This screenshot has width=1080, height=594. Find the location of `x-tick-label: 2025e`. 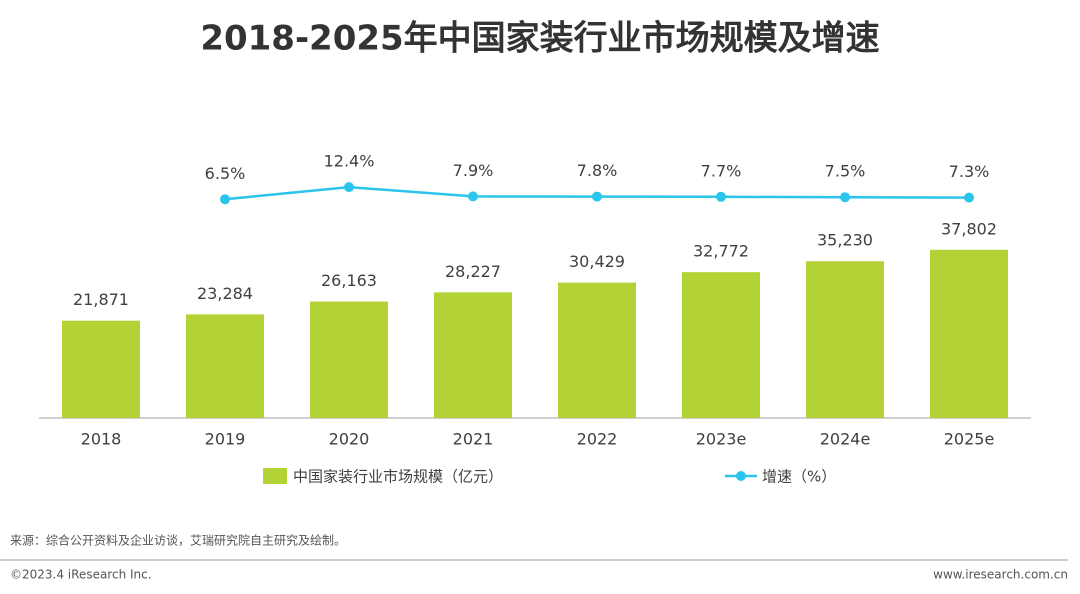

x-tick-label: 2025e is located at coordinates (969, 439).